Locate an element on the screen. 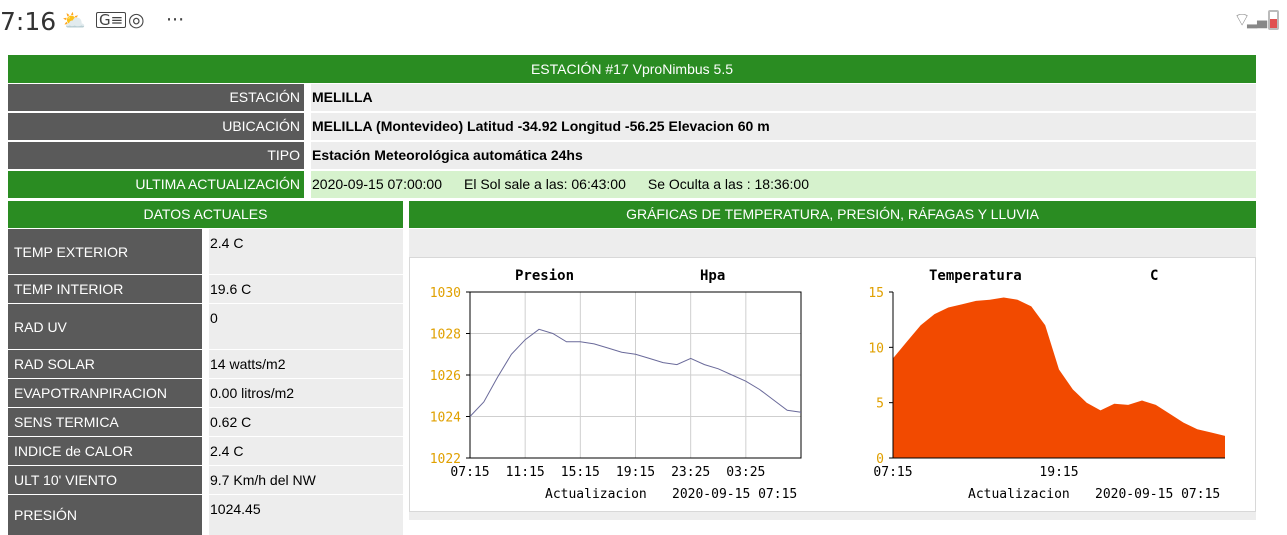  data-label: SENS TERMICA is located at coordinates (105, 422).